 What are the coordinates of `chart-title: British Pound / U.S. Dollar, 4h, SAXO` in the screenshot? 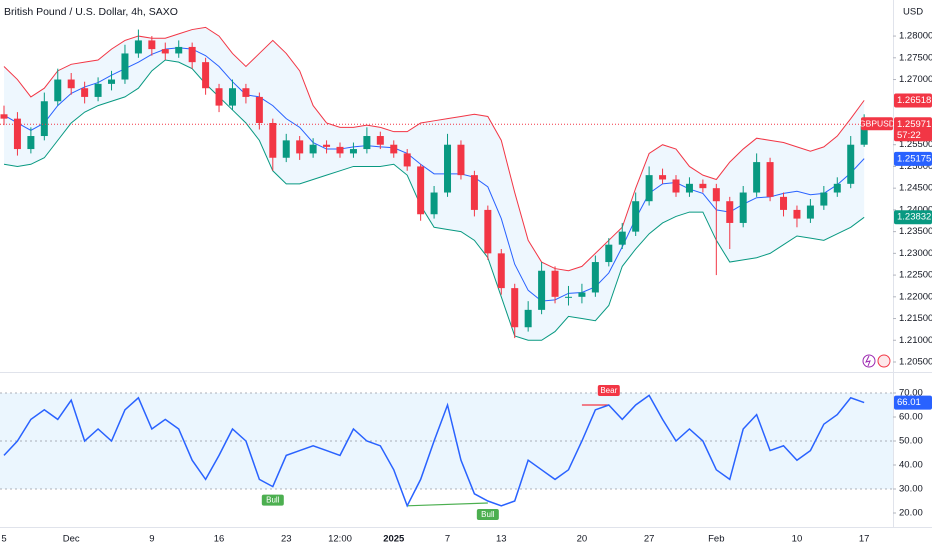 It's located at (91, 12).